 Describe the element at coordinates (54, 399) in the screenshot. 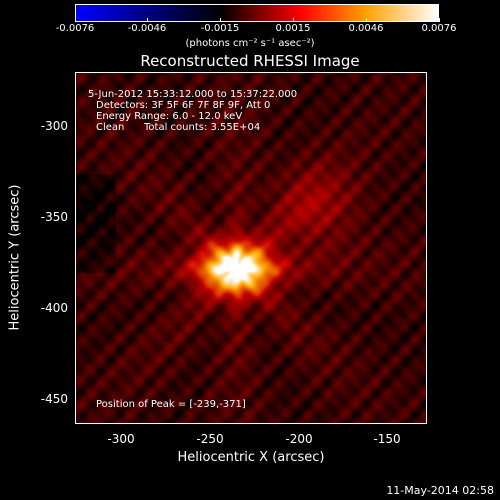

I see `y-tick: -450` at that location.